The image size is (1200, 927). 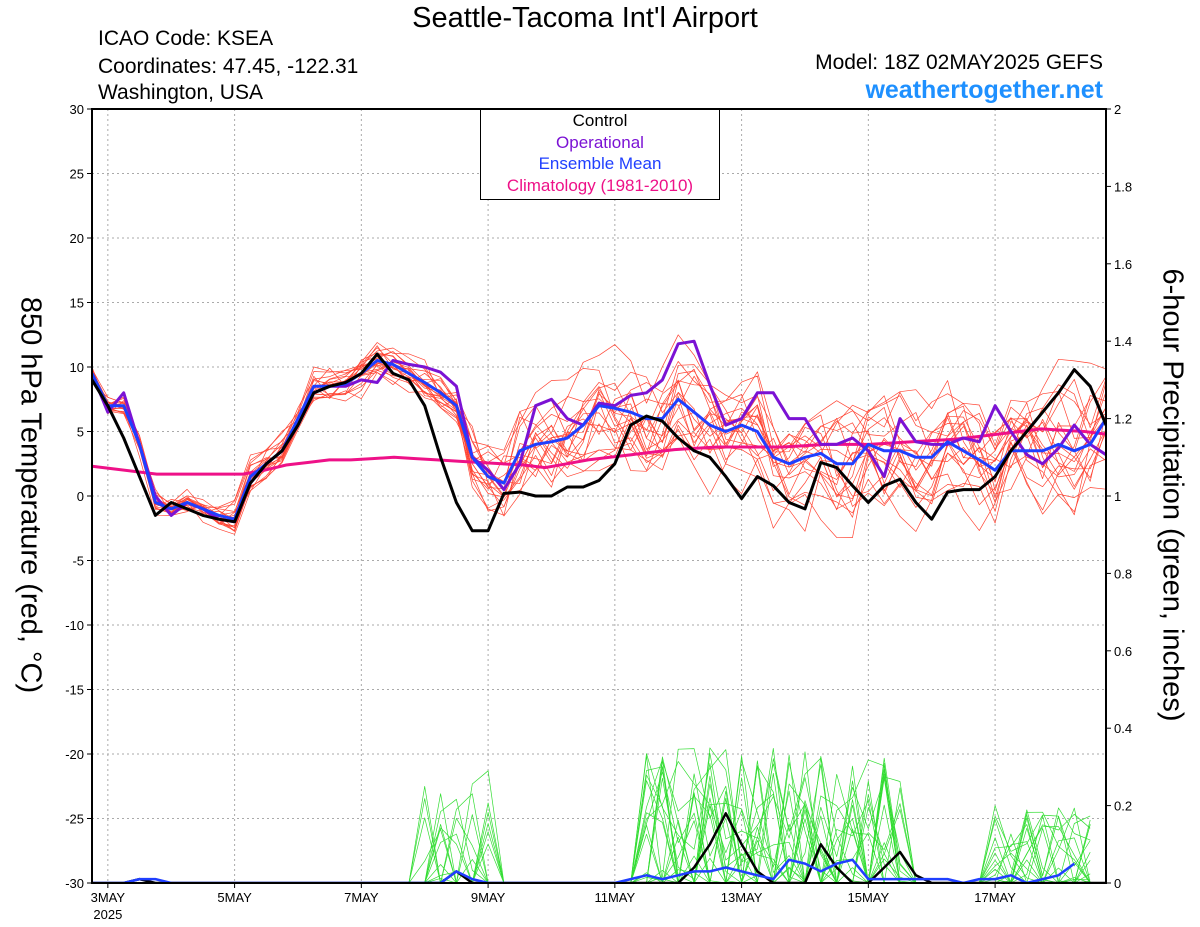 What do you see at coordinates (584, 870) in the screenshot?
I see `ensemble-mean-precip-line` at bounding box center [584, 870].